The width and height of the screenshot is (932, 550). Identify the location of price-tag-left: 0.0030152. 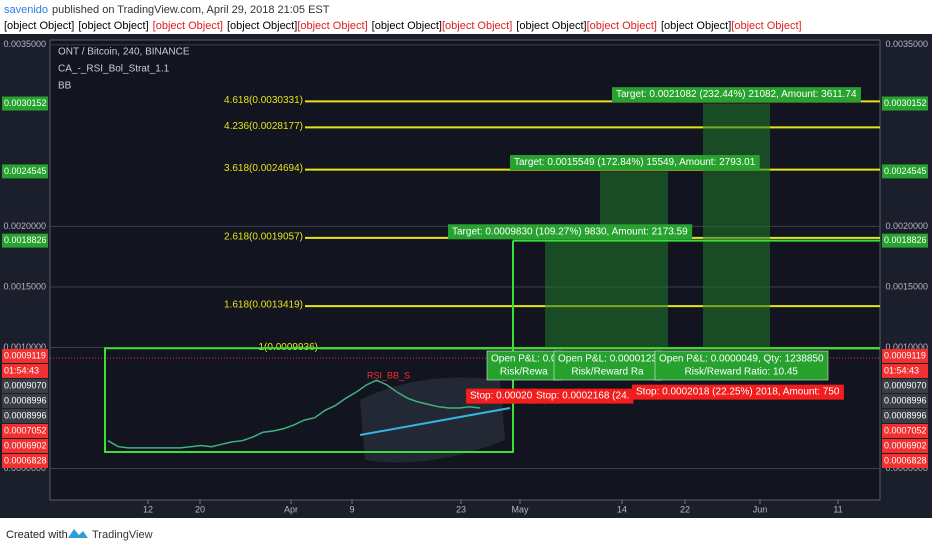
(25, 103).